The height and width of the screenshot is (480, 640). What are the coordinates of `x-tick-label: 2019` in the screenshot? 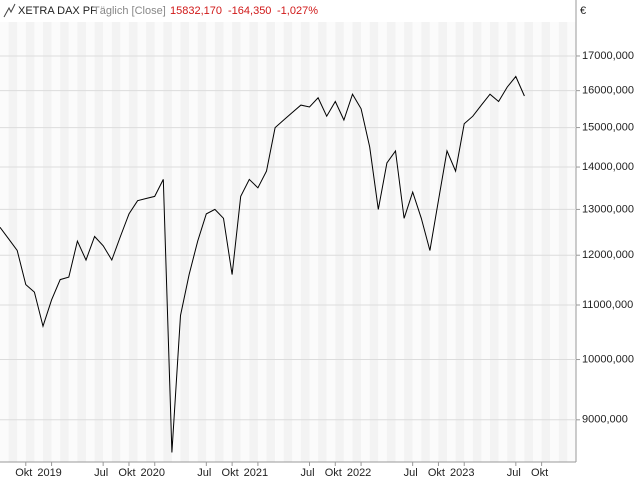 It's located at (49, 473).